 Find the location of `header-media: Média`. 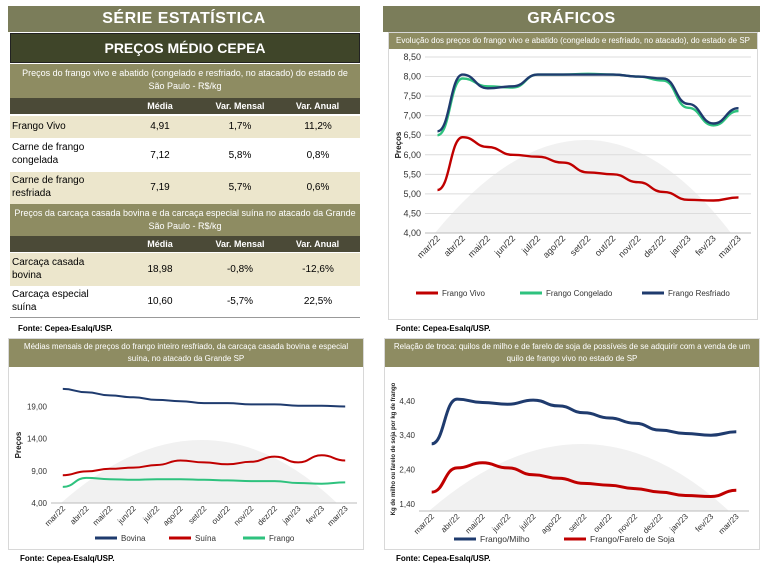

header-media: Média is located at coordinates (160, 244).